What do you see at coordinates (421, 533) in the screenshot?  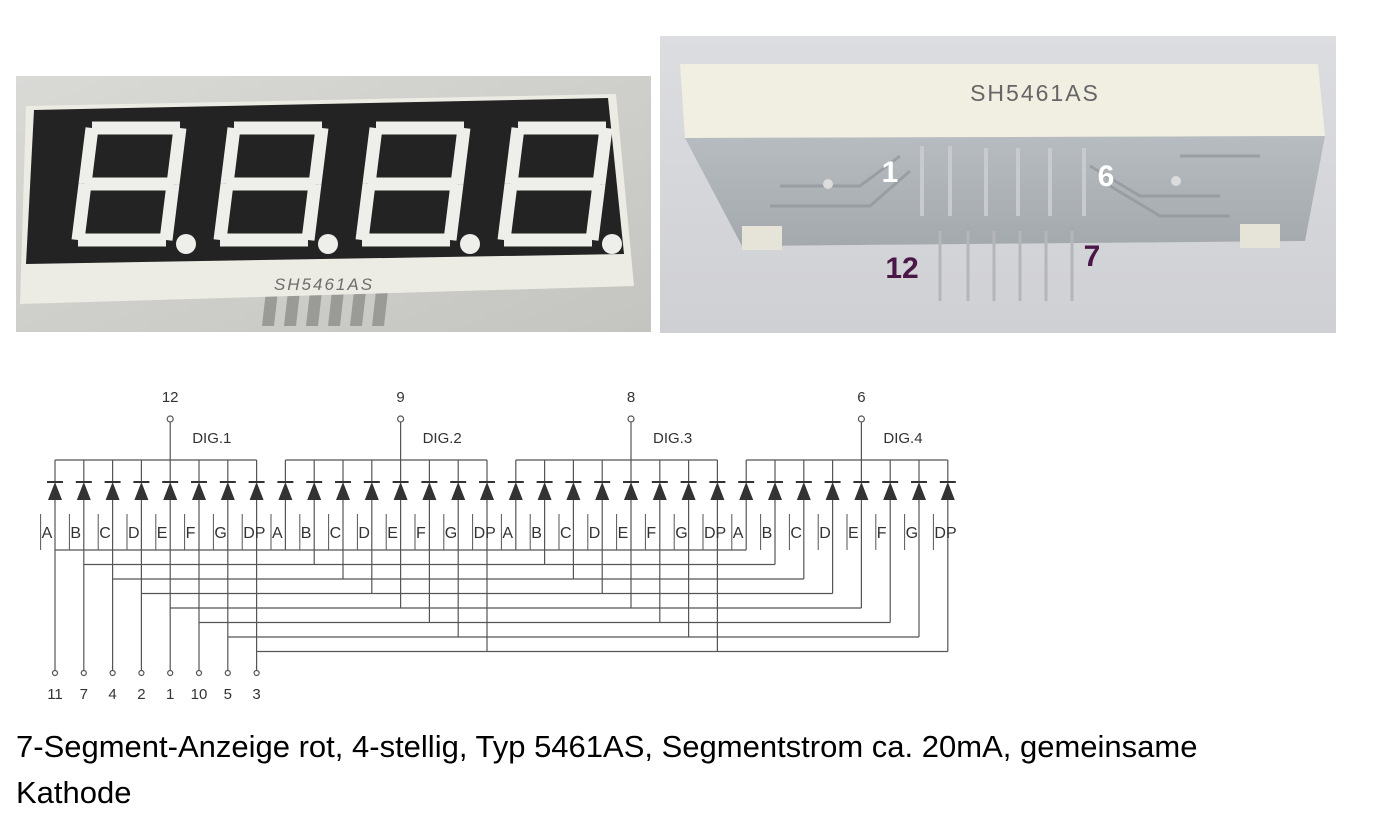 I see `segment-label: F` at bounding box center [421, 533].